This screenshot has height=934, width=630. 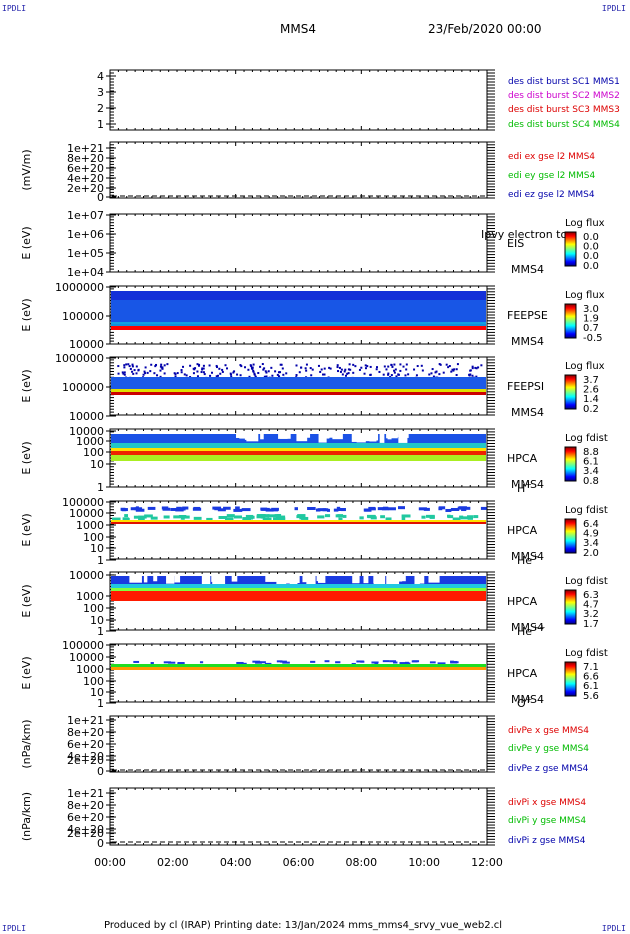 What do you see at coordinates (424, 862) in the screenshot?
I see `x-tick-label: 10:00` at bounding box center [424, 862].